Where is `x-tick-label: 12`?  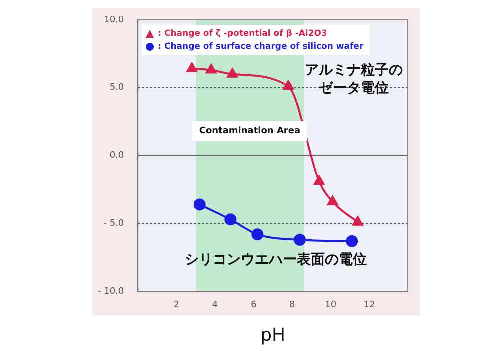 x-tick-label: 12 is located at coordinates (370, 305).